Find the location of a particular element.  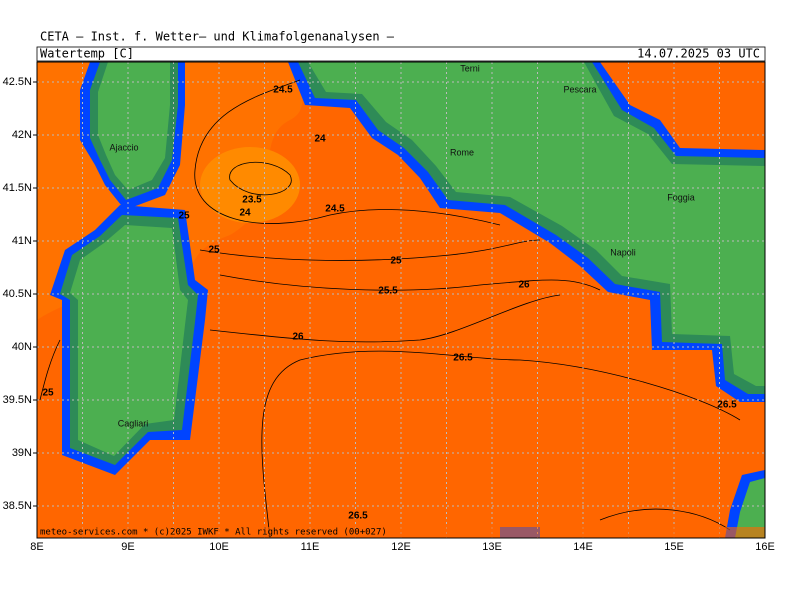

contour-label: 25.5 is located at coordinates (388, 291).